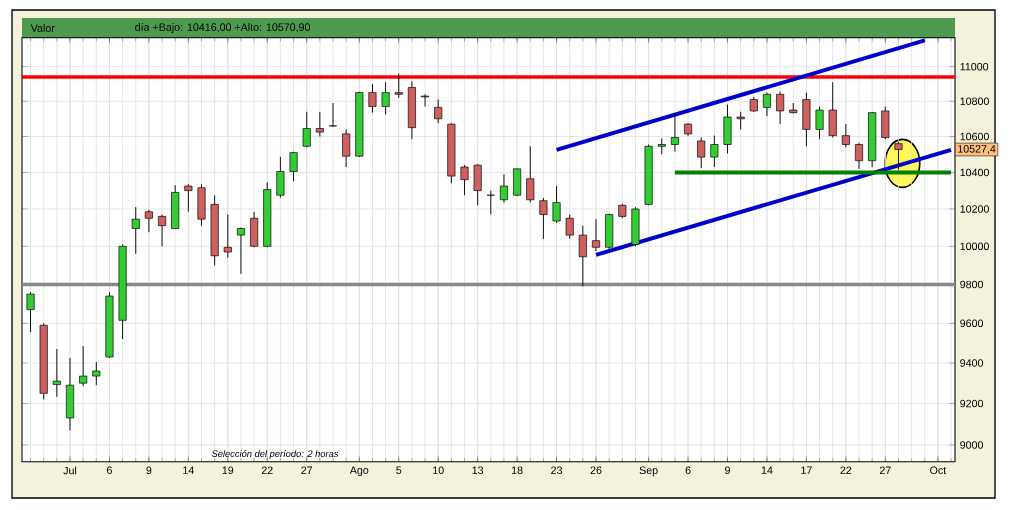  What do you see at coordinates (438, 470) in the screenshot?
I see `x-tick-label: 10` at bounding box center [438, 470].